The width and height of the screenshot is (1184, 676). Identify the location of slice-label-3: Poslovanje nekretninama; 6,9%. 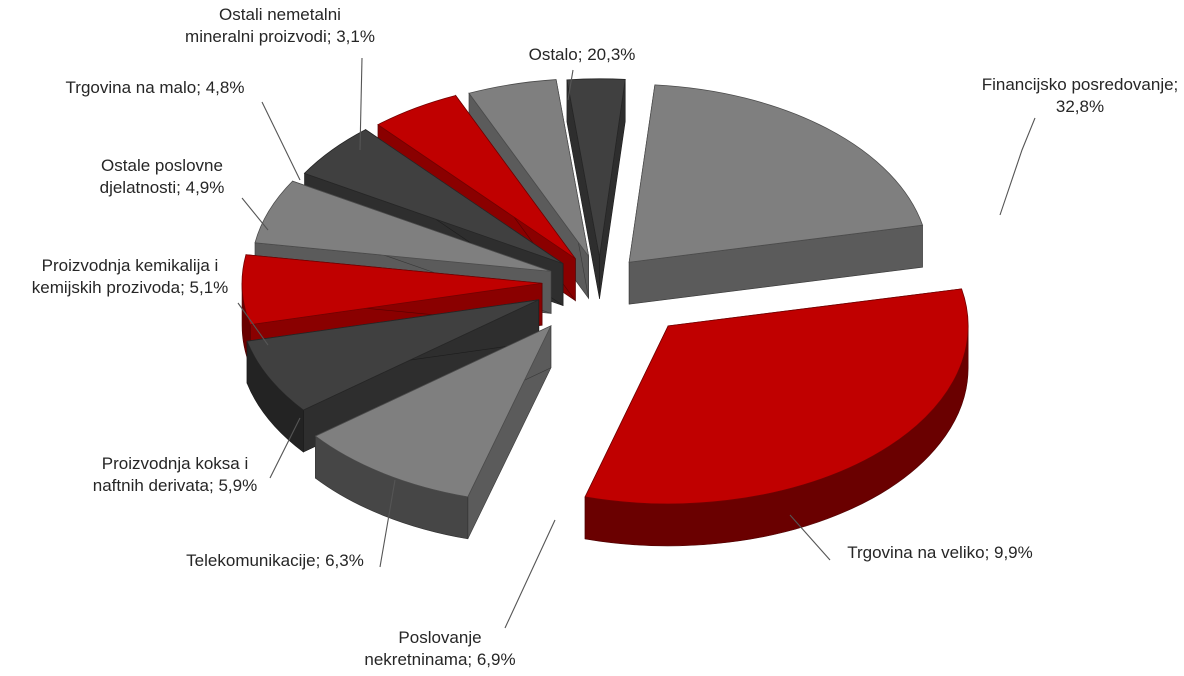
(439, 648).